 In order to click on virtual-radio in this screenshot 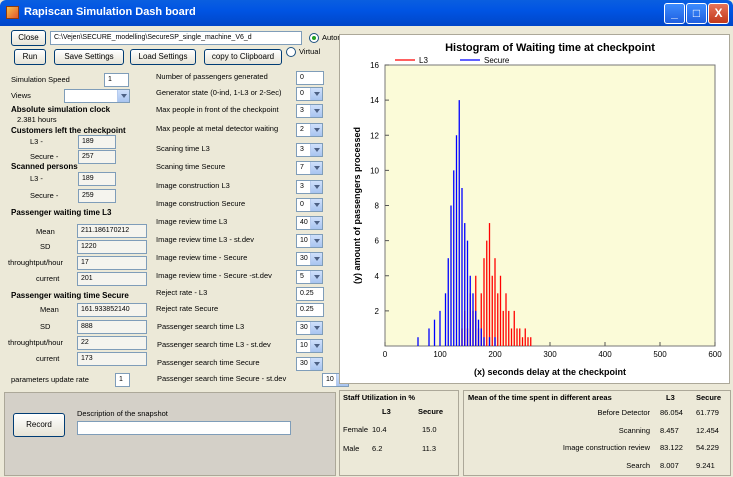, I will do `click(291, 52)`.